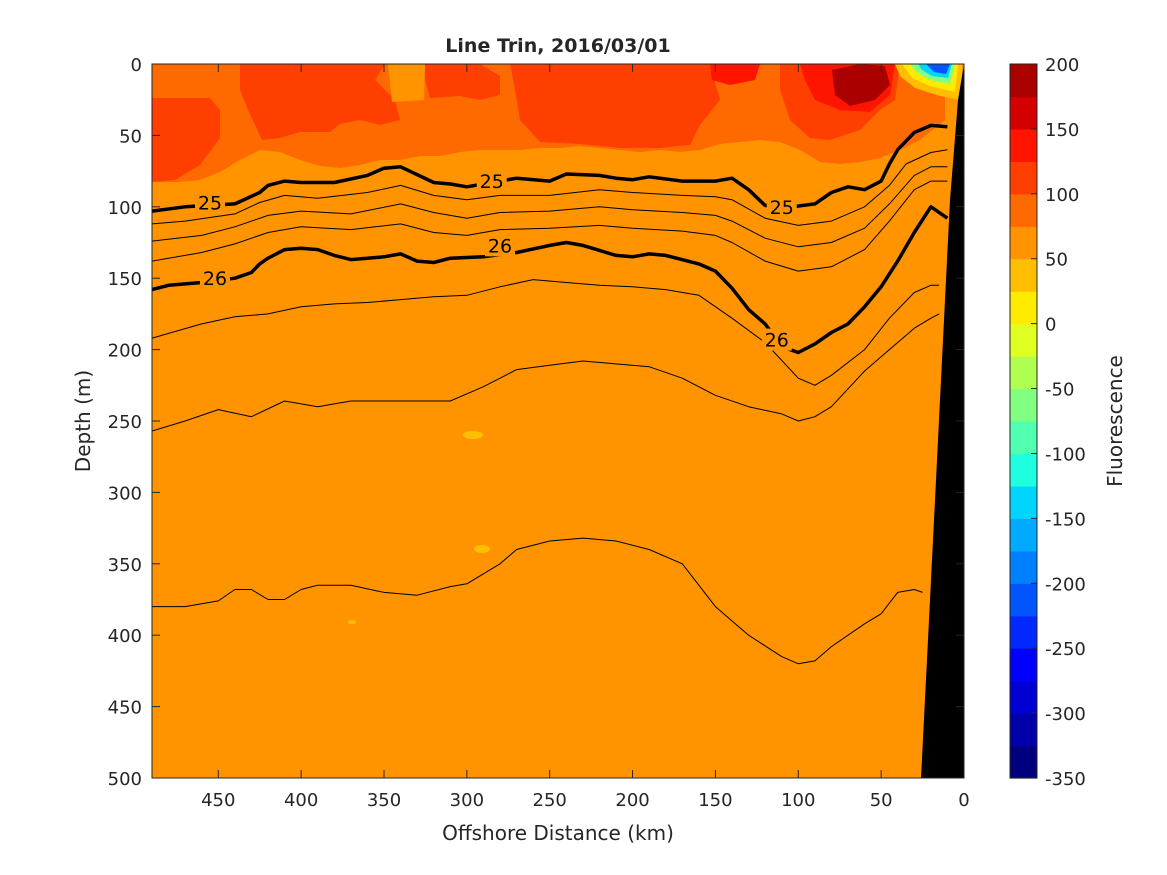  Describe the element at coordinates (462, 82) in the screenshot. I see `contour-fill-level-100-c` at that location.